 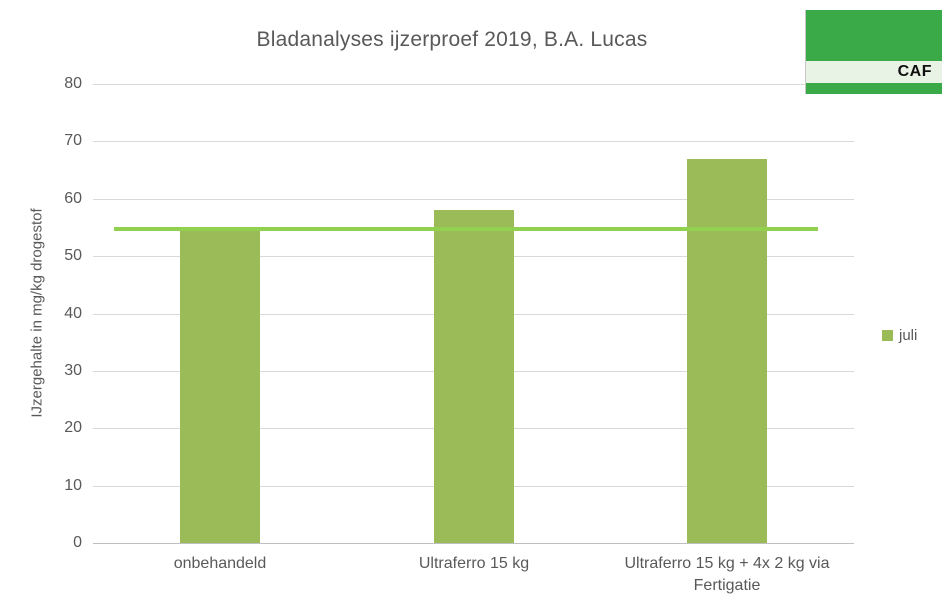 I want to click on bar-ultraferro-15-kg-4x-2-kg-via-fertigatie, so click(x=727, y=351).